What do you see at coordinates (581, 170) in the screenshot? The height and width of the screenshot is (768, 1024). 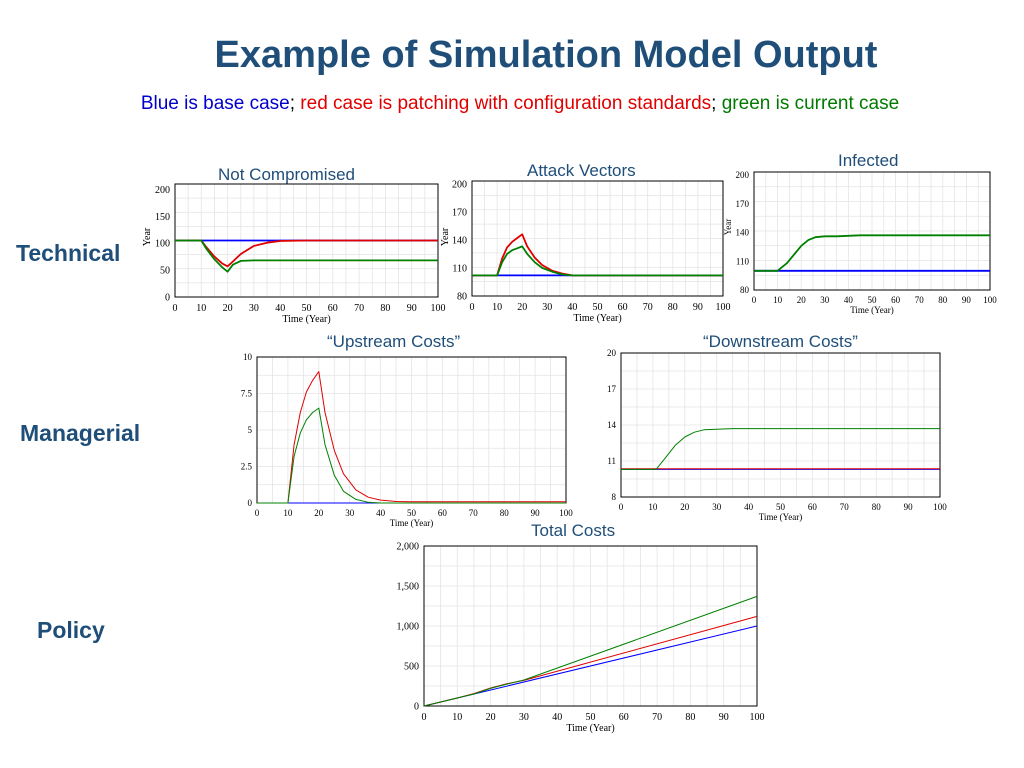 I see `chart-title-attack-vectors: Attack Vectors` at bounding box center [581, 170].